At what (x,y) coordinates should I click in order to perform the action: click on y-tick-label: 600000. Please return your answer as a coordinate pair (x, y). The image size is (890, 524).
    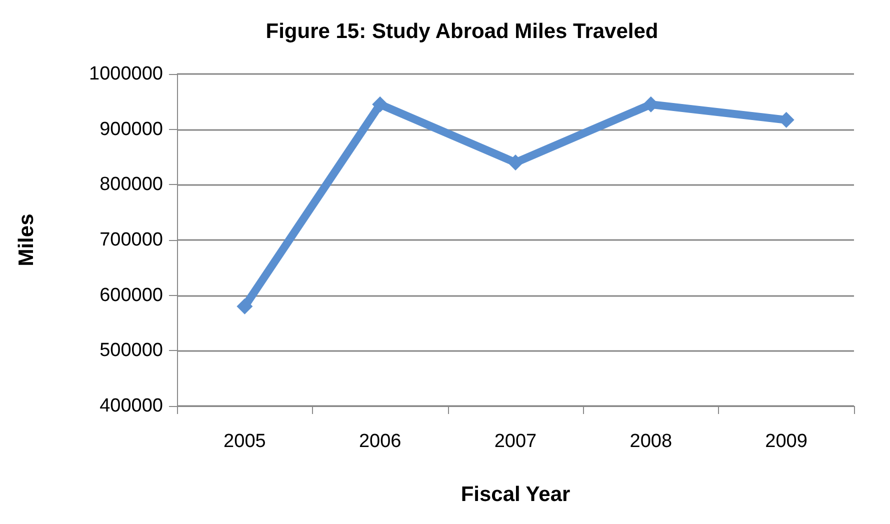
    Looking at the image, I should click on (131, 295).